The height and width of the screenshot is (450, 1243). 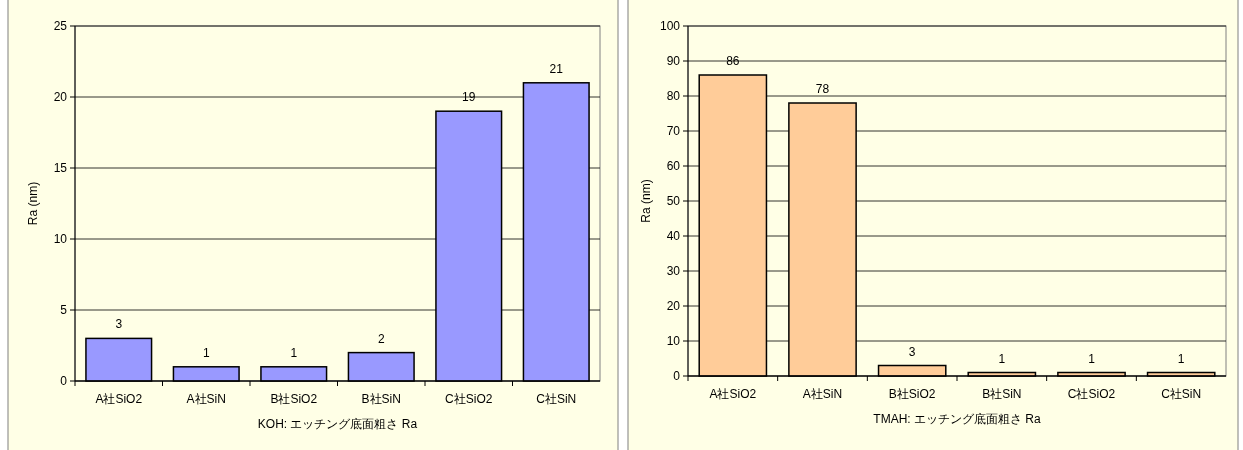 What do you see at coordinates (673, 236) in the screenshot?
I see `y-tick-label: 40` at bounding box center [673, 236].